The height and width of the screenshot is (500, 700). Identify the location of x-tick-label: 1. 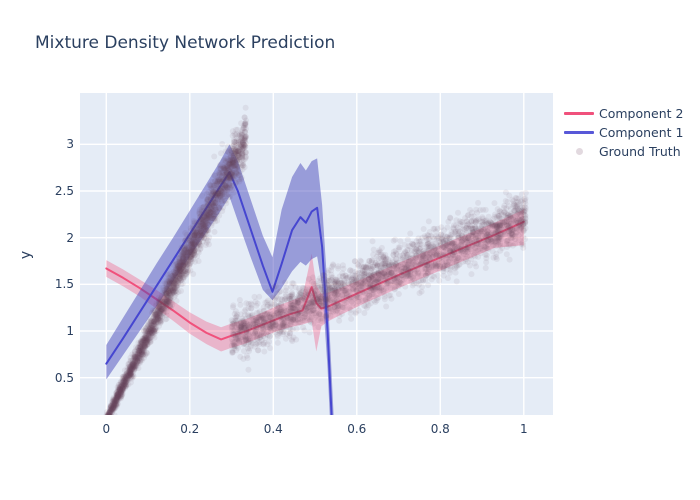
(523, 429).